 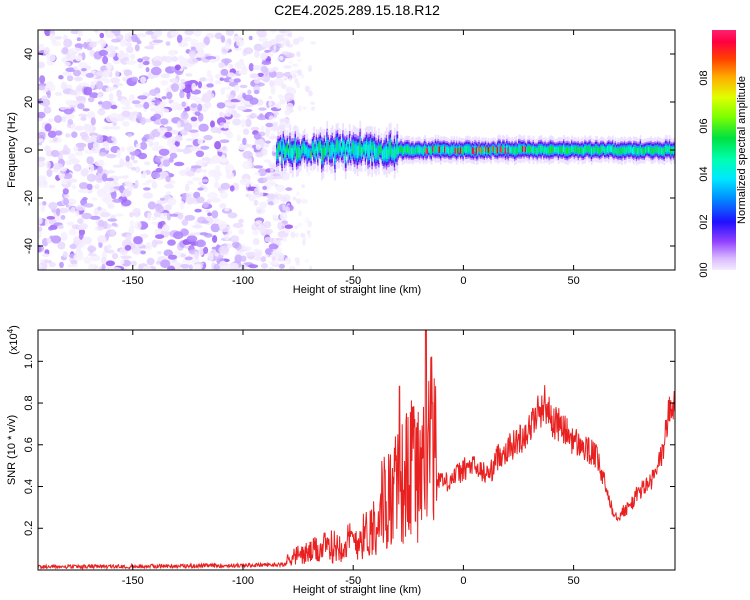 I want to click on y-tick-label: 0.6, so click(x=29, y=444).